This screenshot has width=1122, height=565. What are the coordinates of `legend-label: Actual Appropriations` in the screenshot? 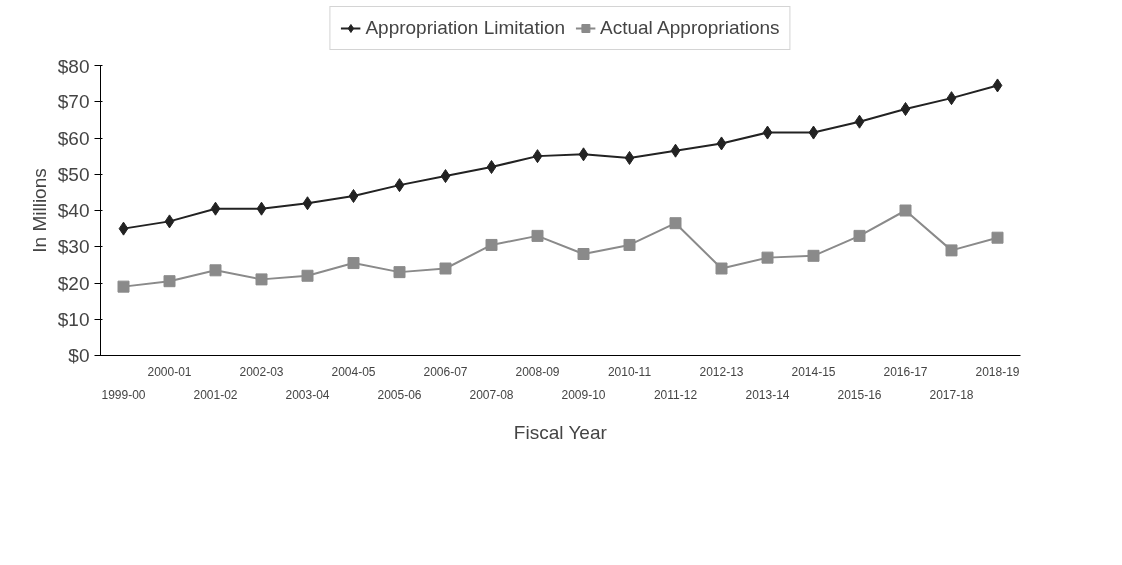 It's located at (690, 27).